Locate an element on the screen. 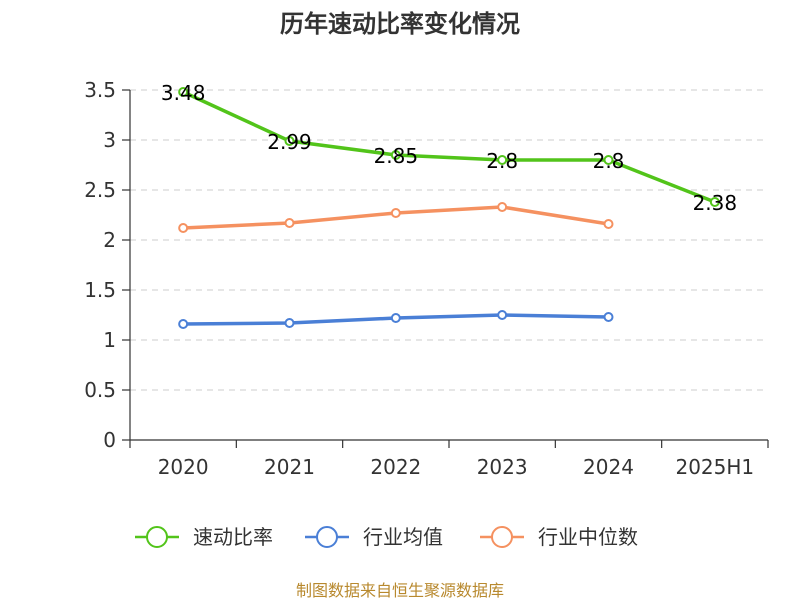 The image size is (800, 600). x-tick-label: 2024 is located at coordinates (608, 467).